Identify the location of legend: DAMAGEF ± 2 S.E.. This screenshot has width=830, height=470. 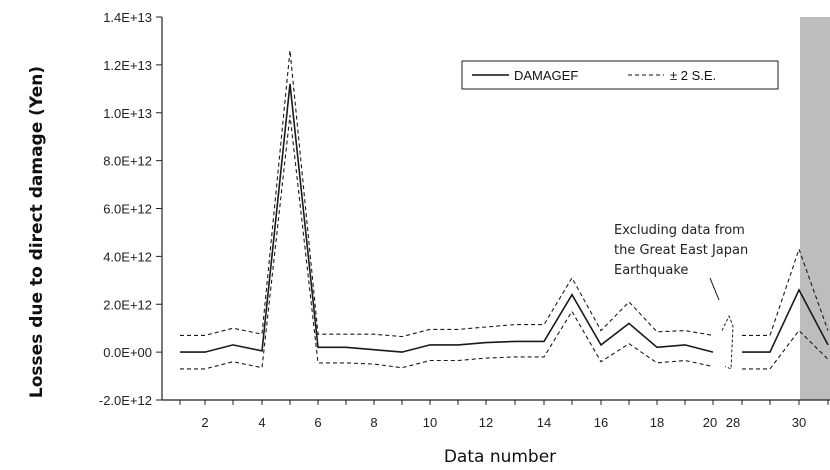
(620, 75).